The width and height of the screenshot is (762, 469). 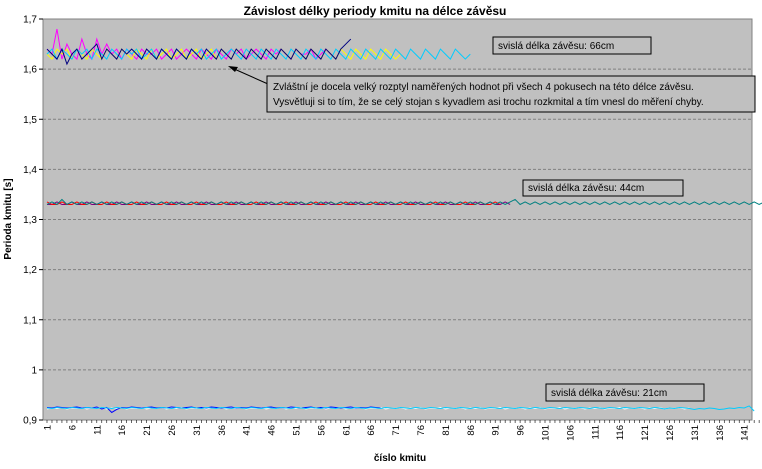 What do you see at coordinates (521, 430) in the screenshot?
I see `x-tick-label: 96` at bounding box center [521, 430].